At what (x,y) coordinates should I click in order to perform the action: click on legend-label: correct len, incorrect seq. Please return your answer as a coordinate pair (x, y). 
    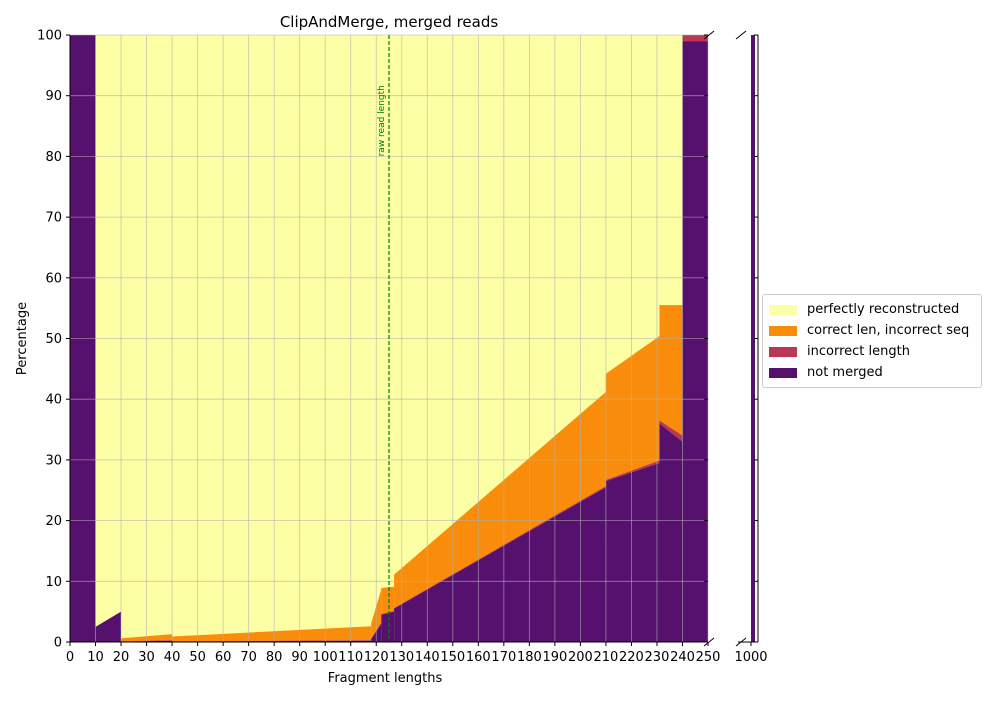
    Looking at the image, I should click on (888, 330).